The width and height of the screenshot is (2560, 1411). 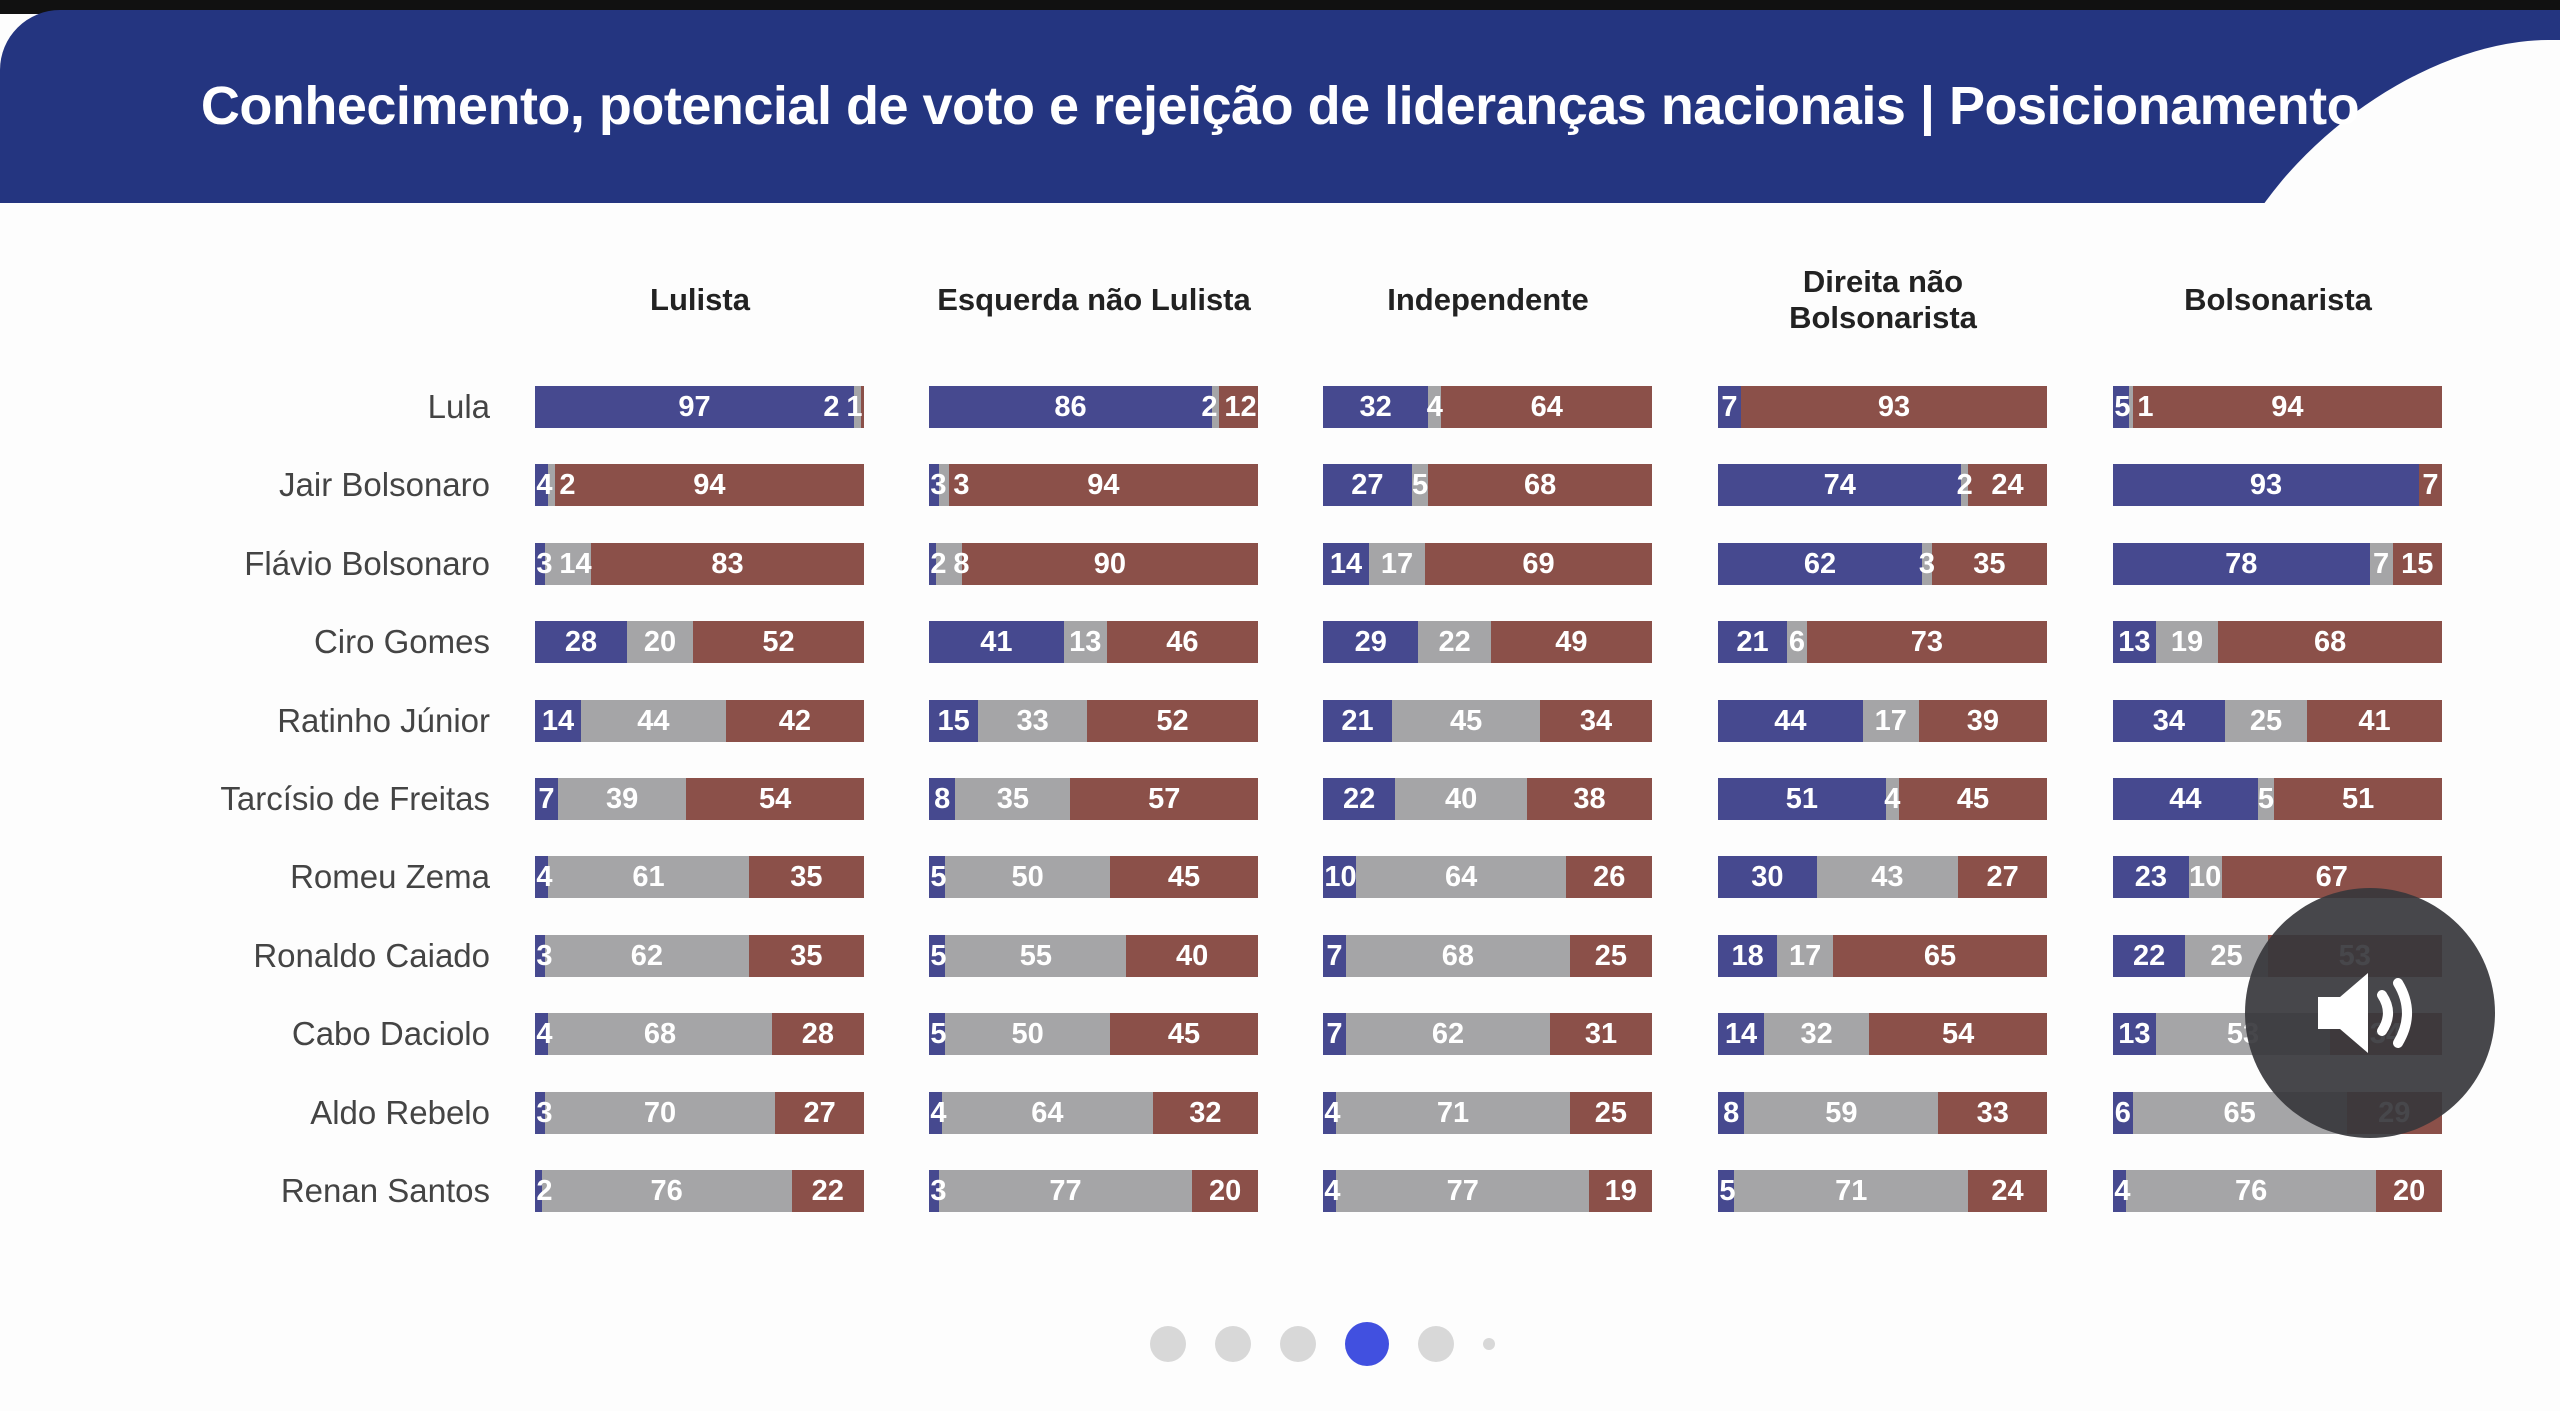 What do you see at coordinates (2365, 1013) in the screenshot?
I see `speaker-icon` at bounding box center [2365, 1013].